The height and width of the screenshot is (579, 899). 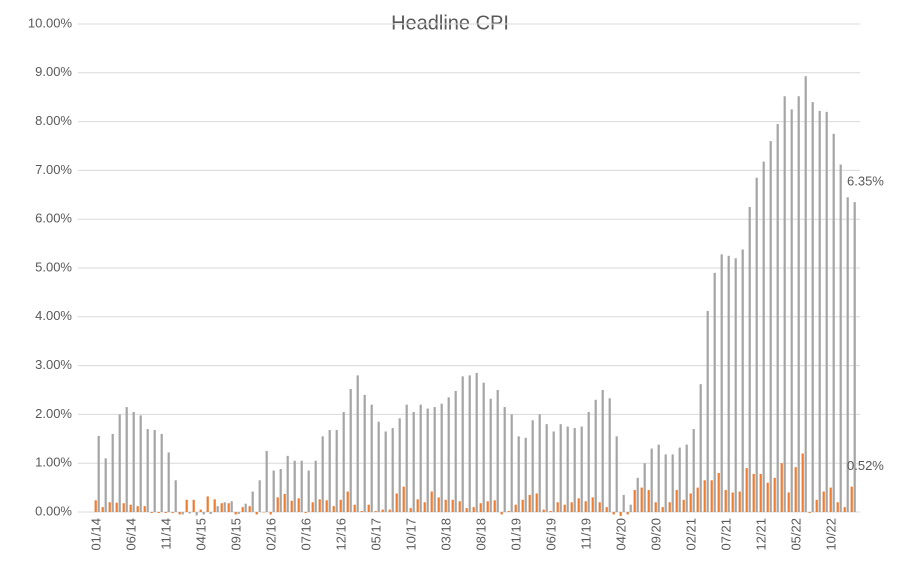 I want to click on x-tick-label: 12/16, so click(x=340, y=534).